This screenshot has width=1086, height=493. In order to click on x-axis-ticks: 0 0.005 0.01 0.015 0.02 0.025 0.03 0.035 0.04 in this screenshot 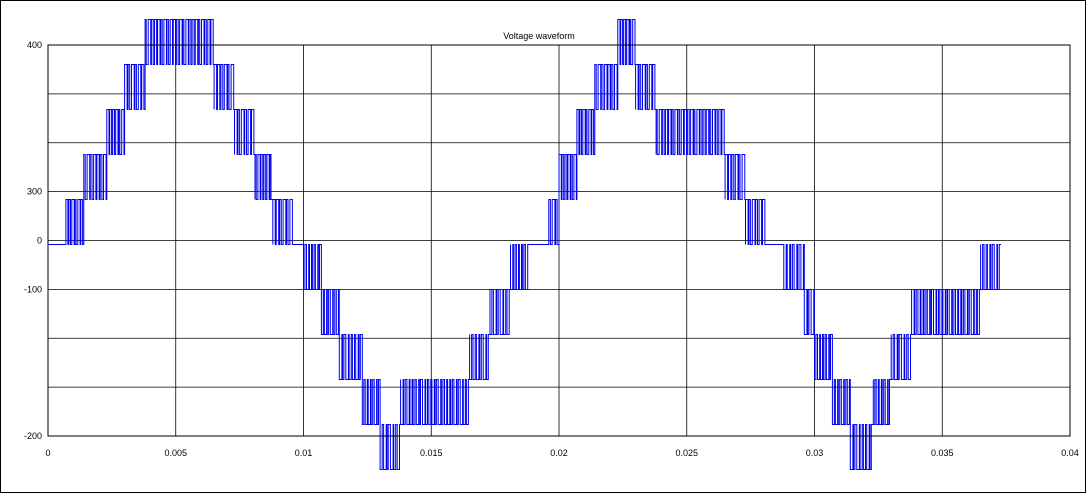, I will do `click(561, 453)`.